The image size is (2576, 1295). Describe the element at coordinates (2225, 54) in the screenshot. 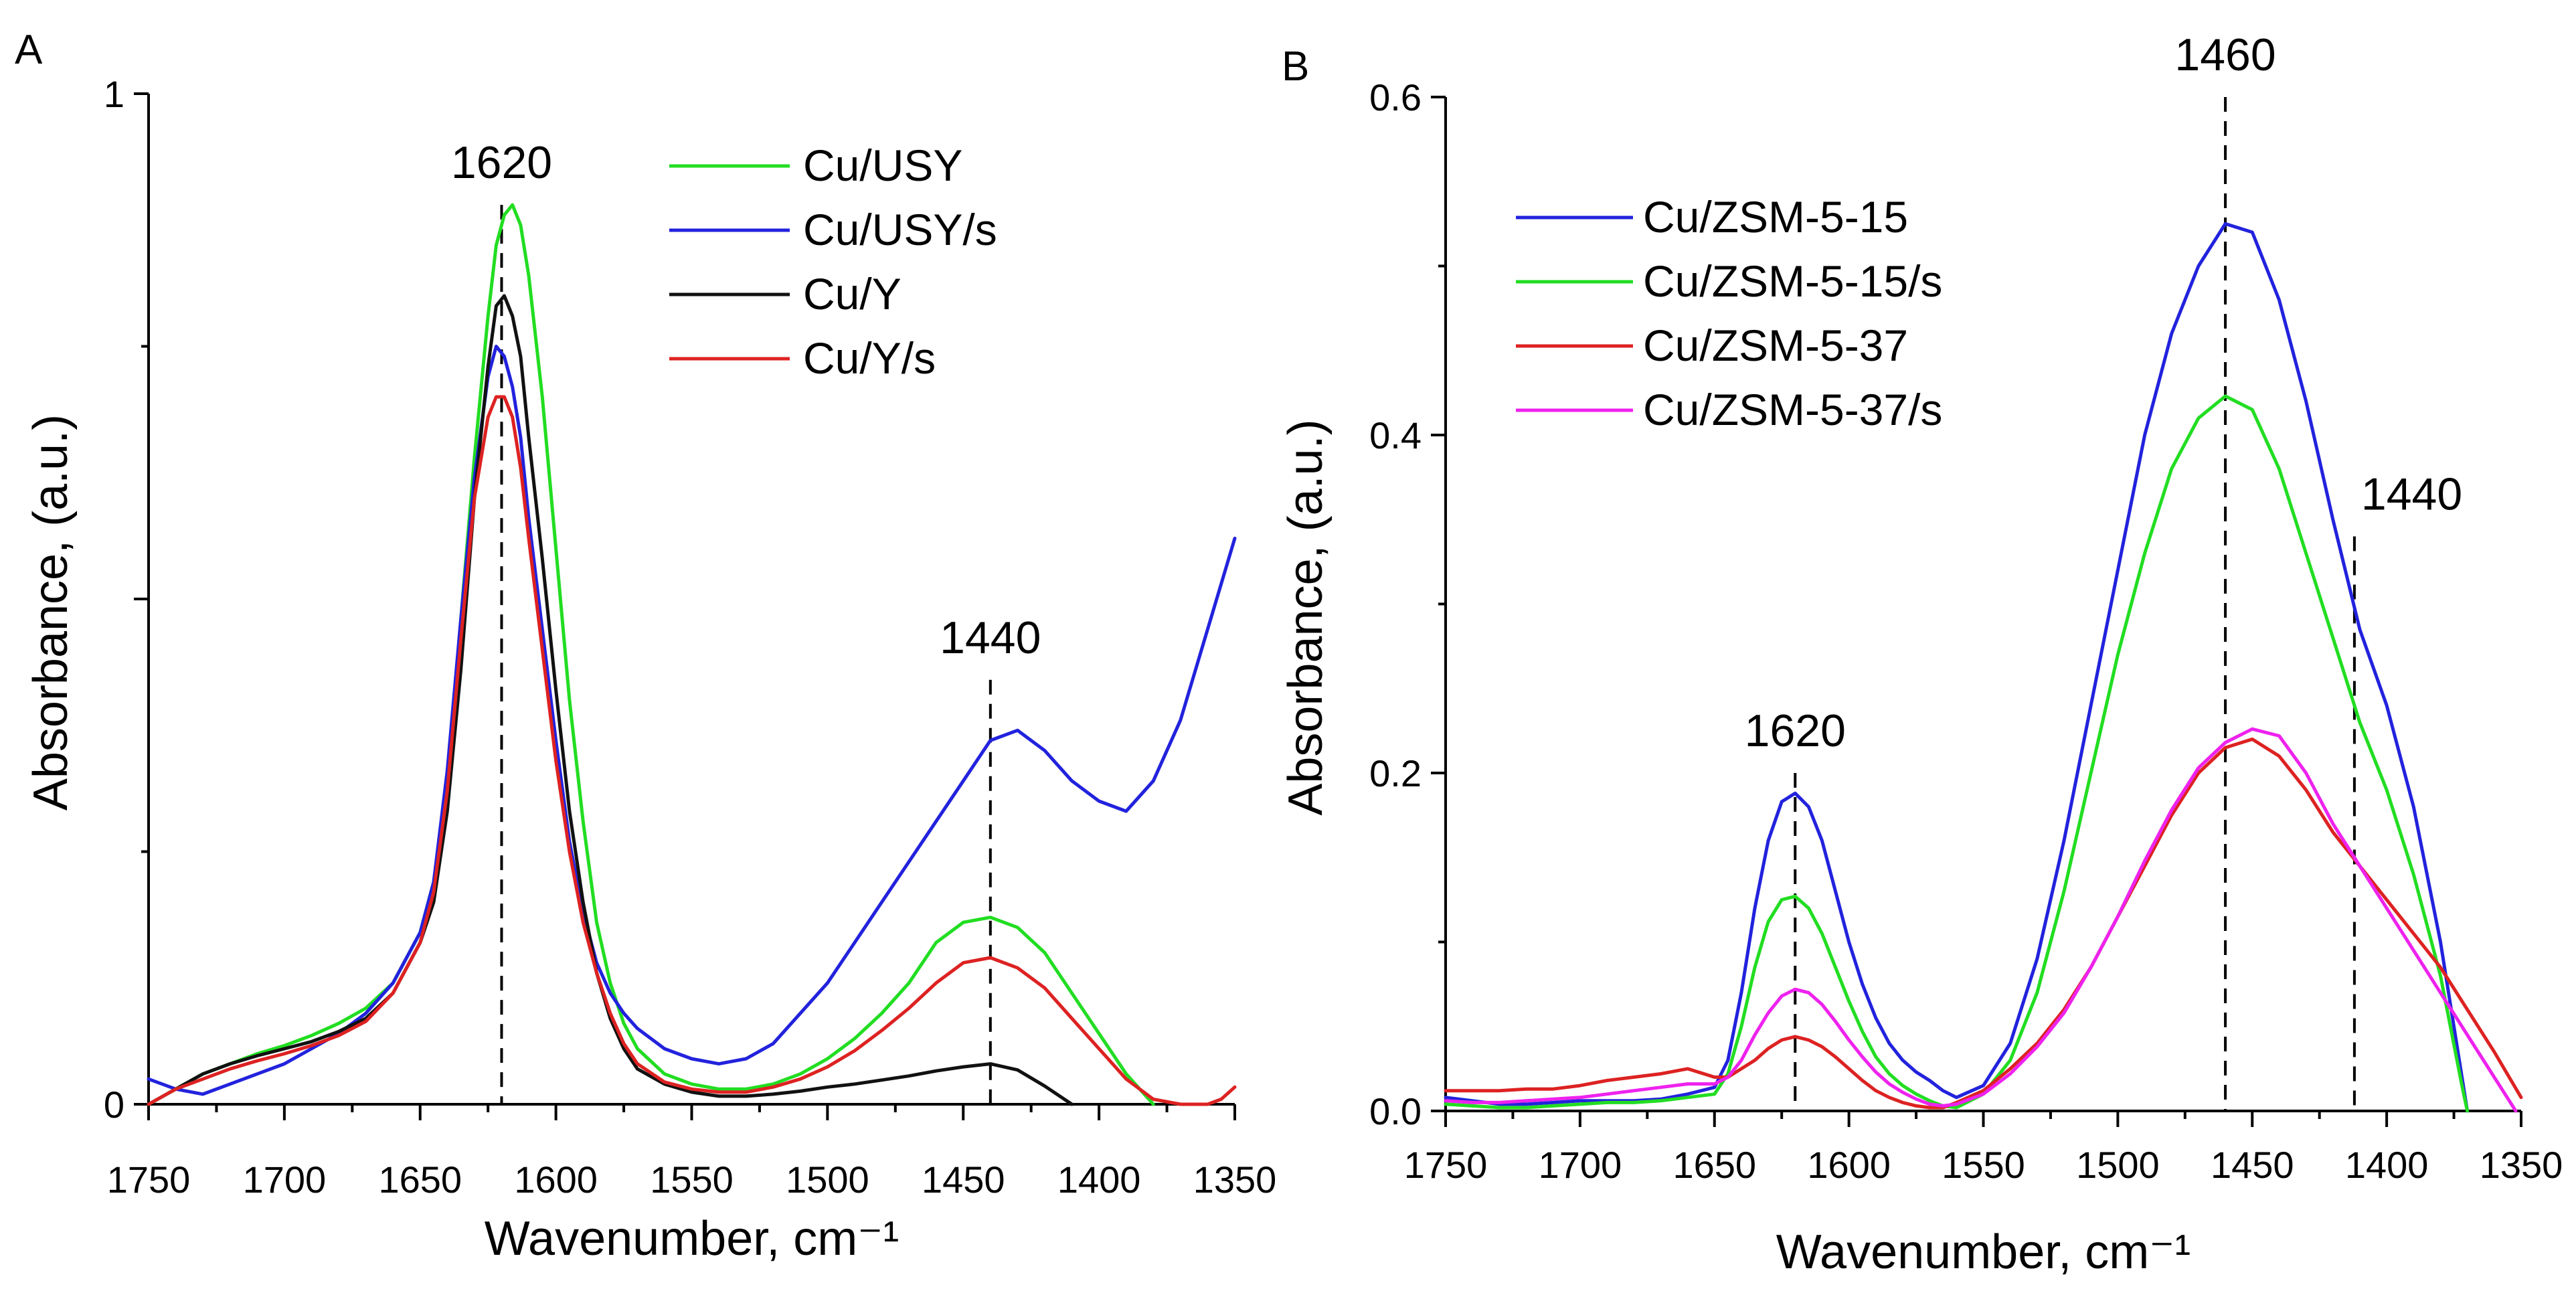

I see `peak-label: 1460` at that location.